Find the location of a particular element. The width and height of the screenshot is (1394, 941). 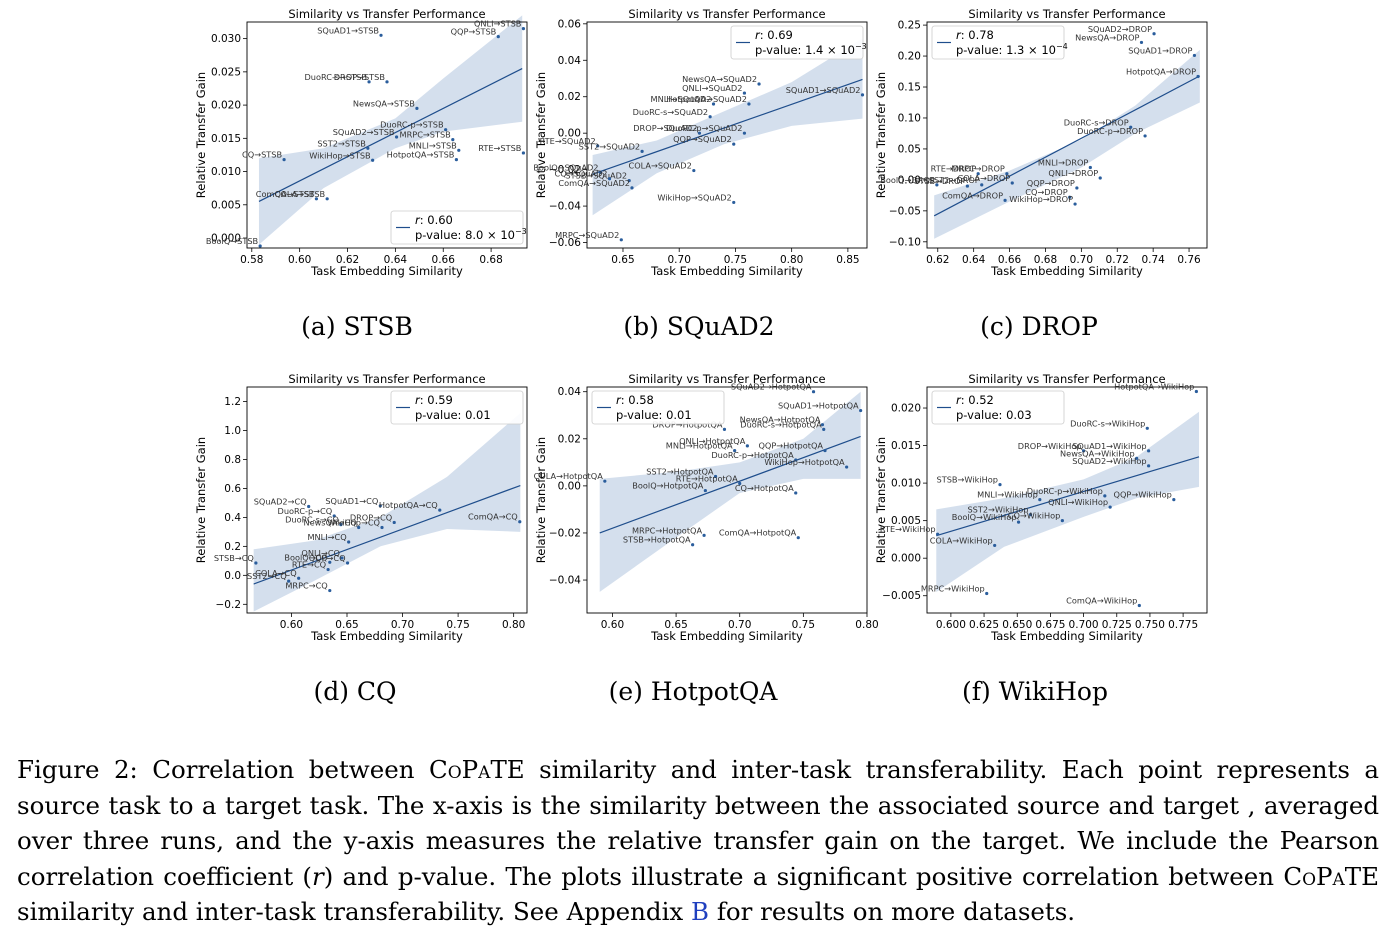

point-label: QQP→DROP is located at coordinates (1051, 183).